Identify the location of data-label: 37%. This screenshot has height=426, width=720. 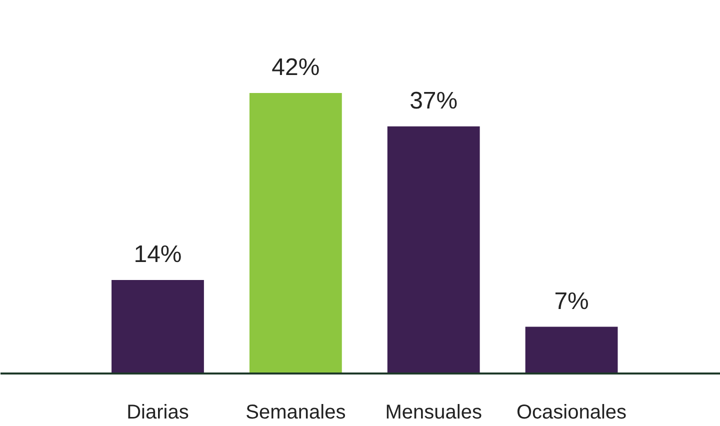
(434, 100).